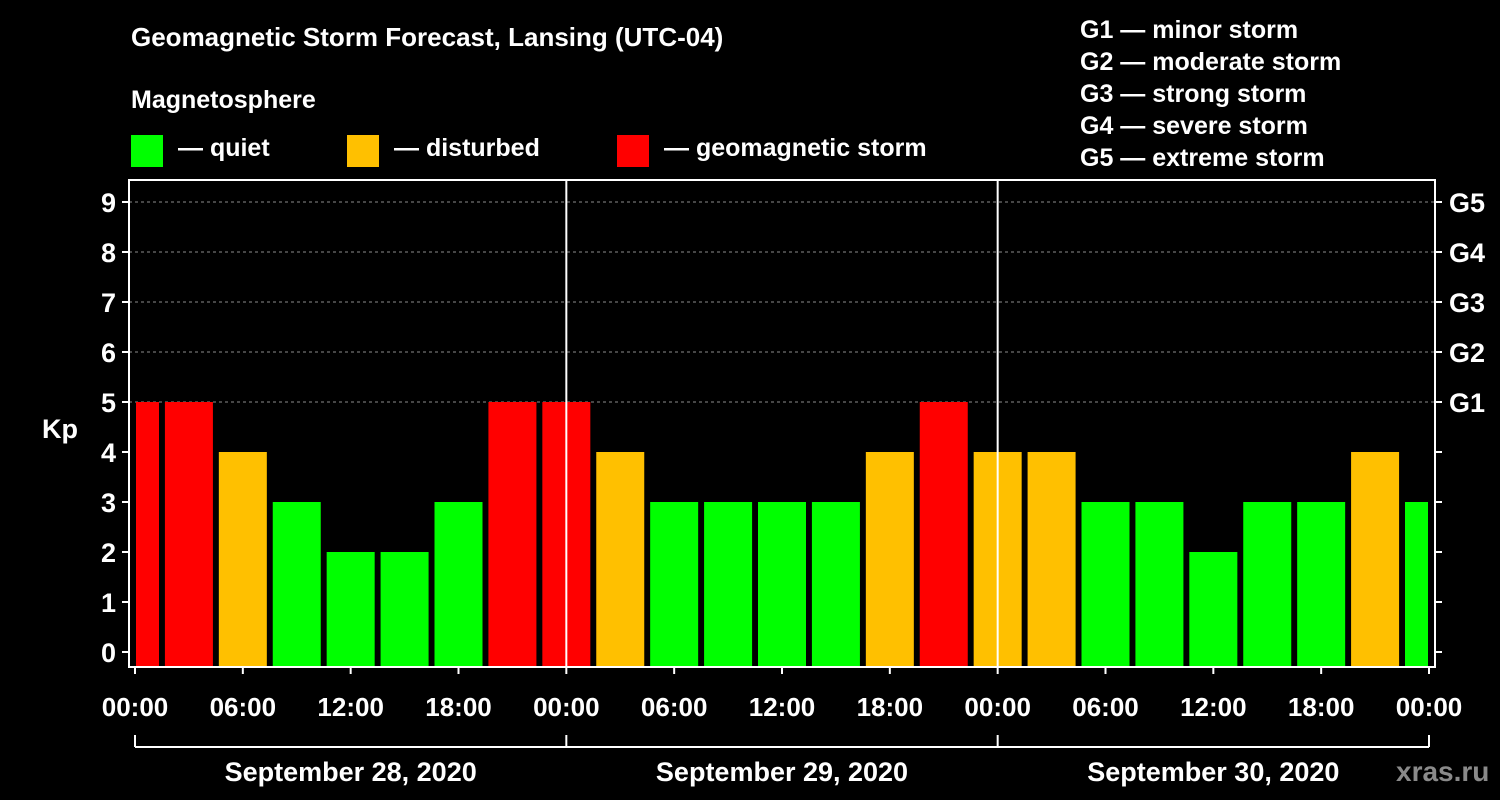 This screenshot has height=800, width=1500. I want to click on right-tick-label: G5, so click(1467, 203).